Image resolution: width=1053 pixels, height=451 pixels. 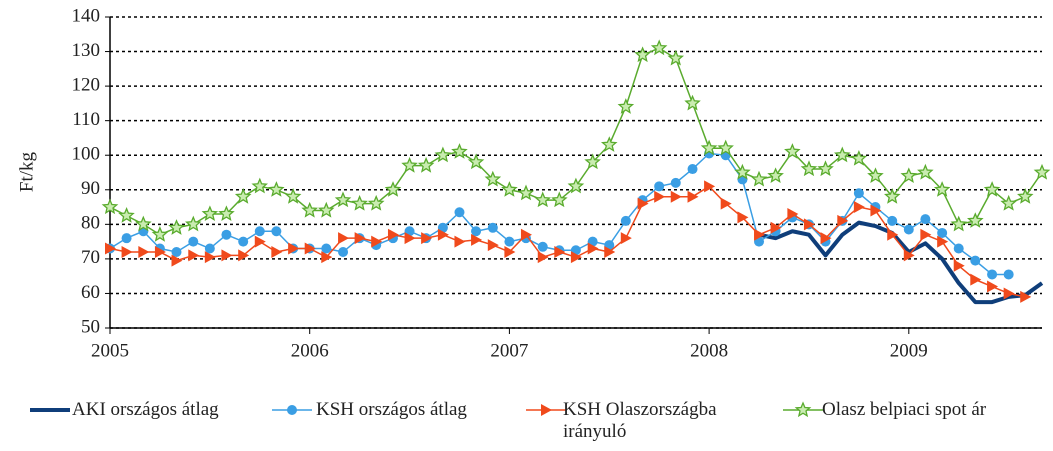 I want to click on x-tick-label: 2008, so click(x=709, y=350).